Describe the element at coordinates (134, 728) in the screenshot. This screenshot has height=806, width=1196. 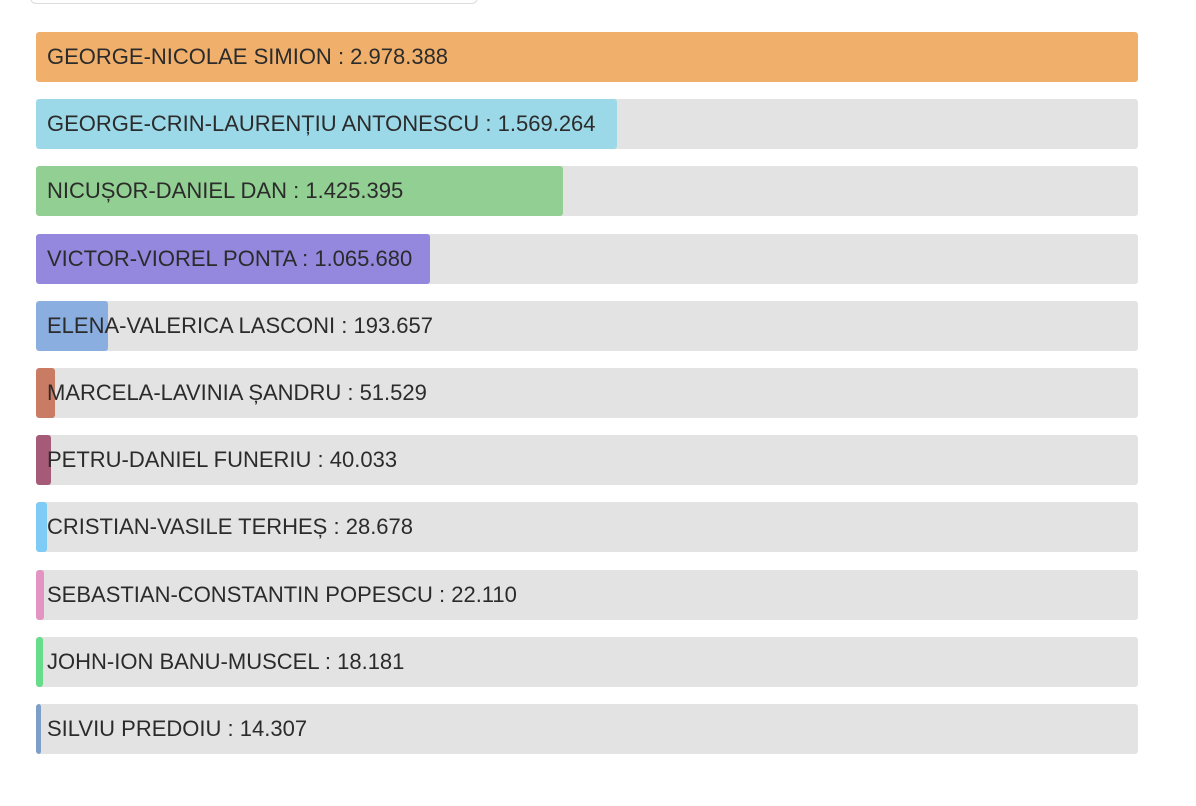
I see `candidate-name: SILVIU PREDOIU` at that location.